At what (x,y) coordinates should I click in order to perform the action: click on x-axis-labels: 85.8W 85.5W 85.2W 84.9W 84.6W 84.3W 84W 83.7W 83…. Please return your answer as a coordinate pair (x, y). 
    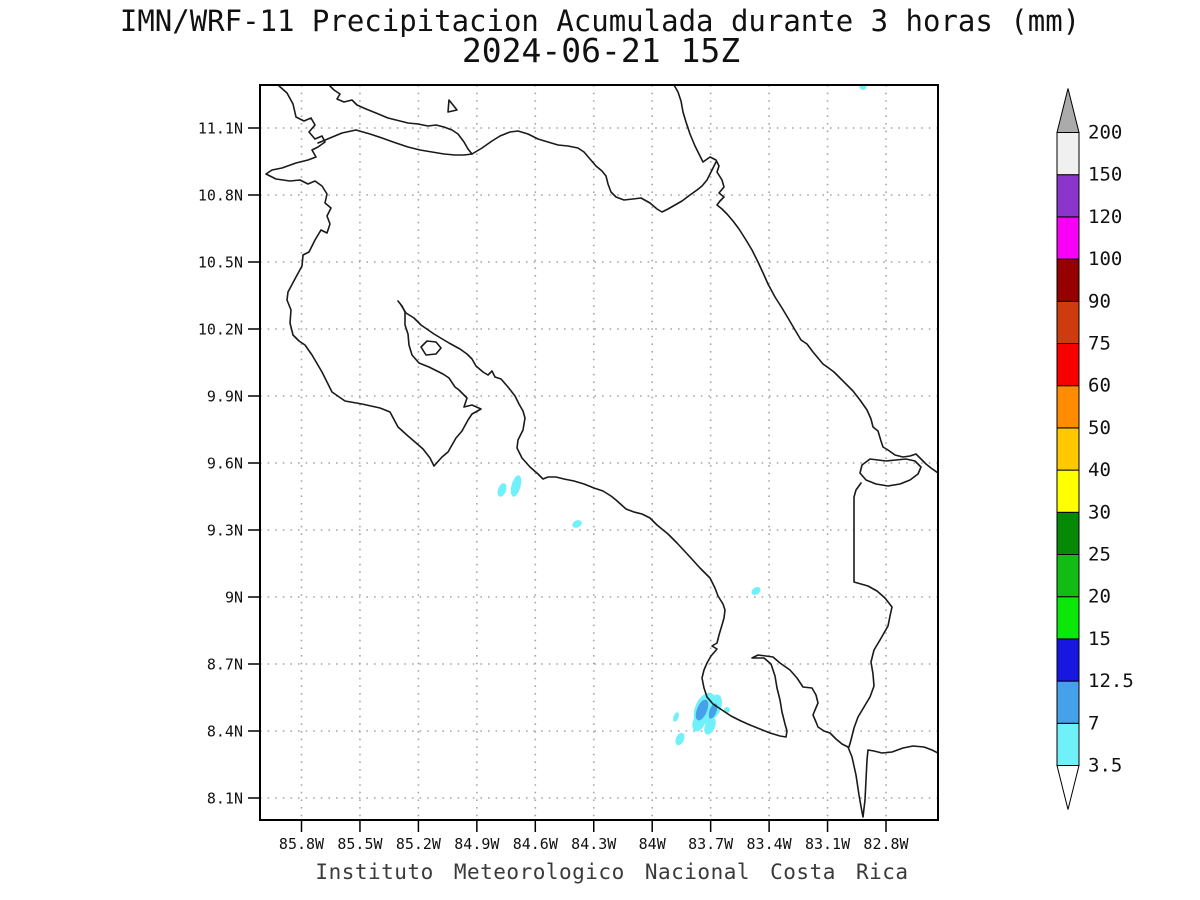
    Looking at the image, I should click on (594, 844).